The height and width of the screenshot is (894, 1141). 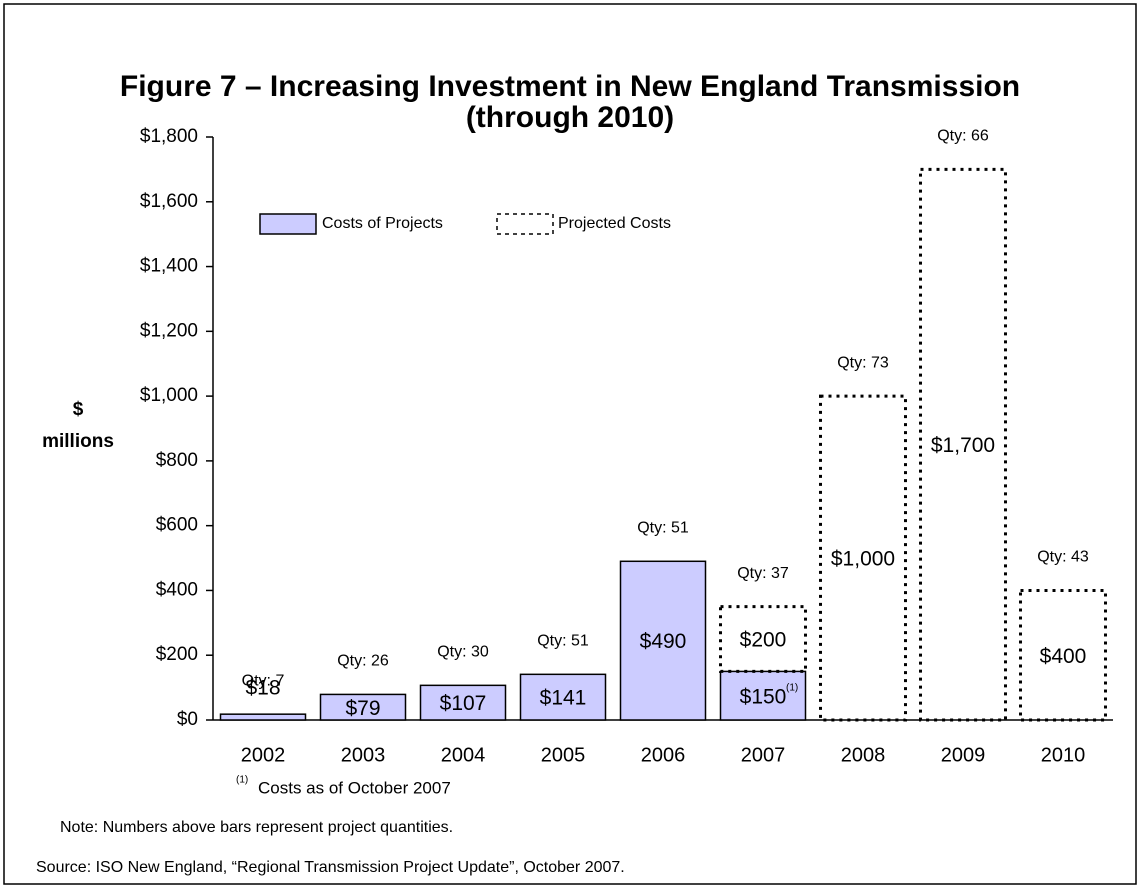 I want to click on chart-subtitle: (through 2010), so click(x=570, y=117).